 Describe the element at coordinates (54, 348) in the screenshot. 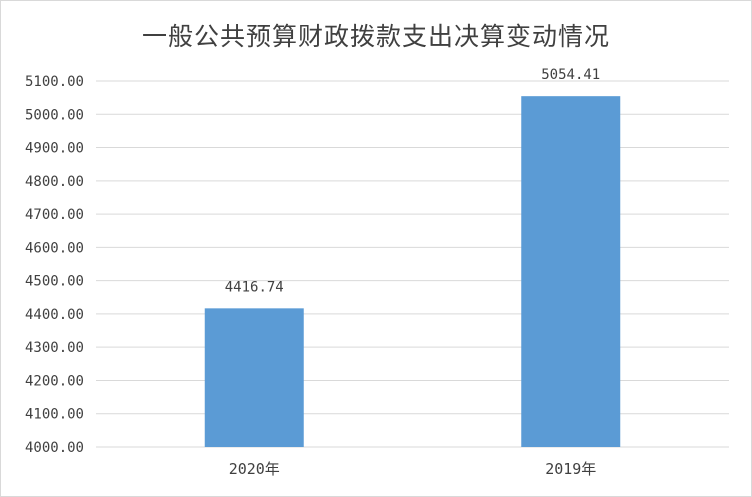

I see `y-tick-label: 4300.00` at that location.